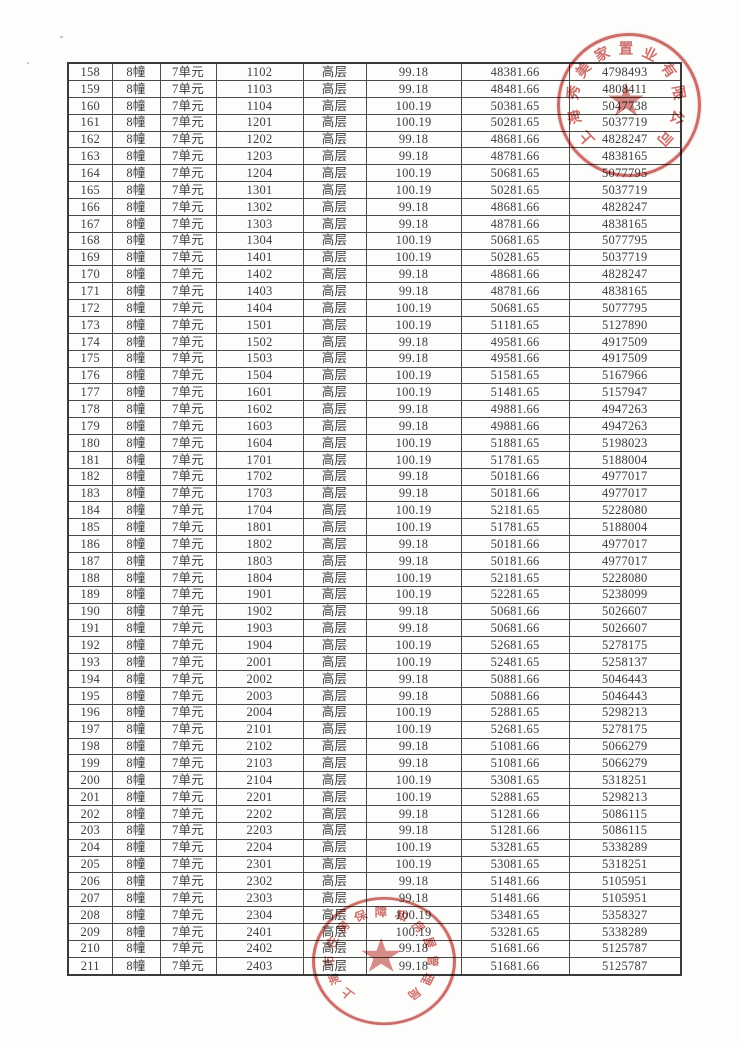 Image resolution: width=740 pixels, height=1046 pixels. Describe the element at coordinates (259, 544) in the screenshot. I see `table-cell: 1802` at that location.